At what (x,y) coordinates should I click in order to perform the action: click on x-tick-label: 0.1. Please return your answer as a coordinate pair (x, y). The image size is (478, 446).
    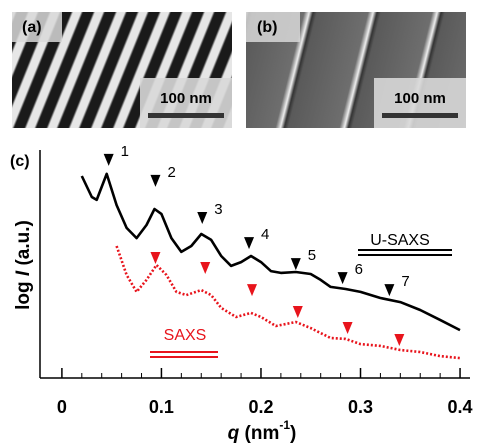
    Looking at the image, I should click on (161, 407).